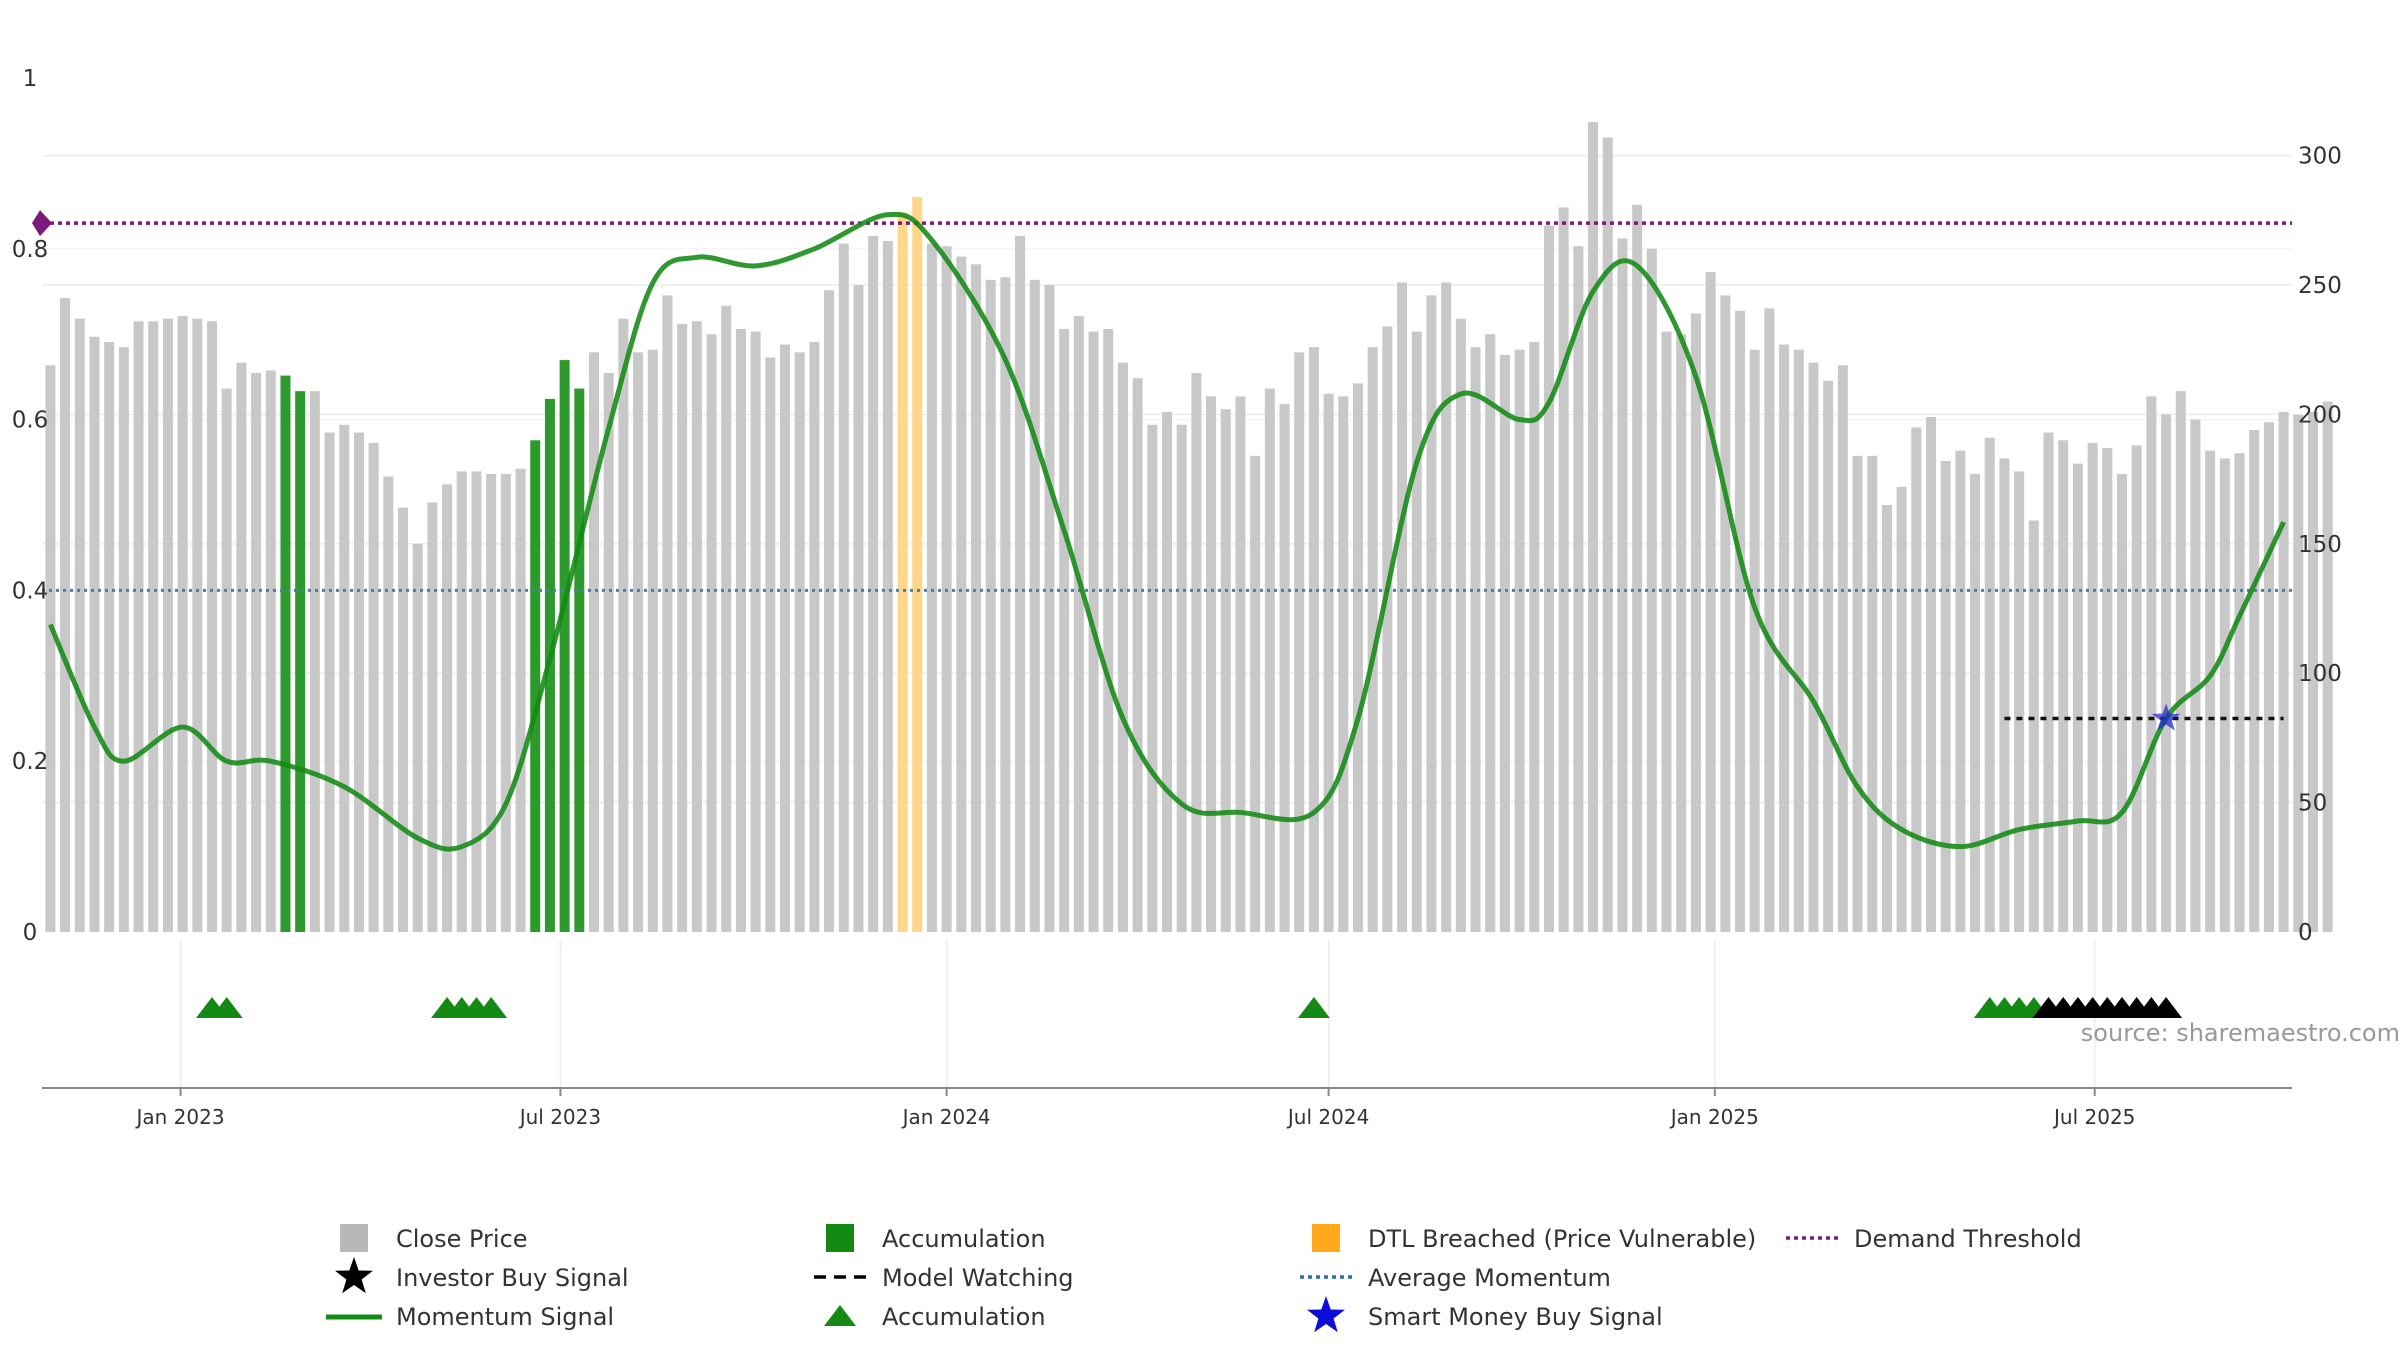  Describe the element at coordinates (1714, 1117) in the screenshot. I see `x-tick-label: Jan 2025` at that location.